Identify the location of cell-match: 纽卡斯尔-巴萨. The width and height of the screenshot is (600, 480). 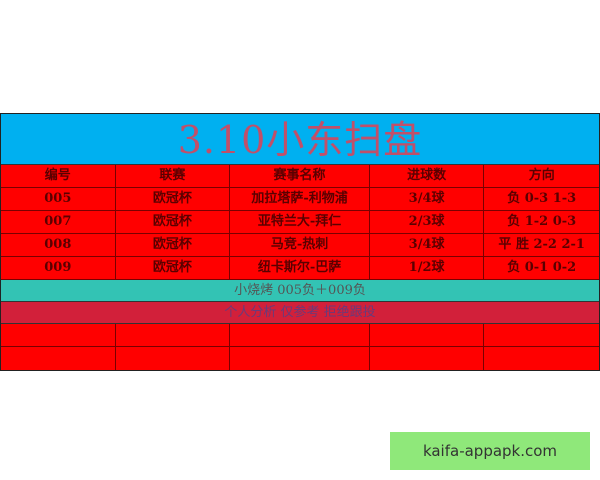
(300, 268).